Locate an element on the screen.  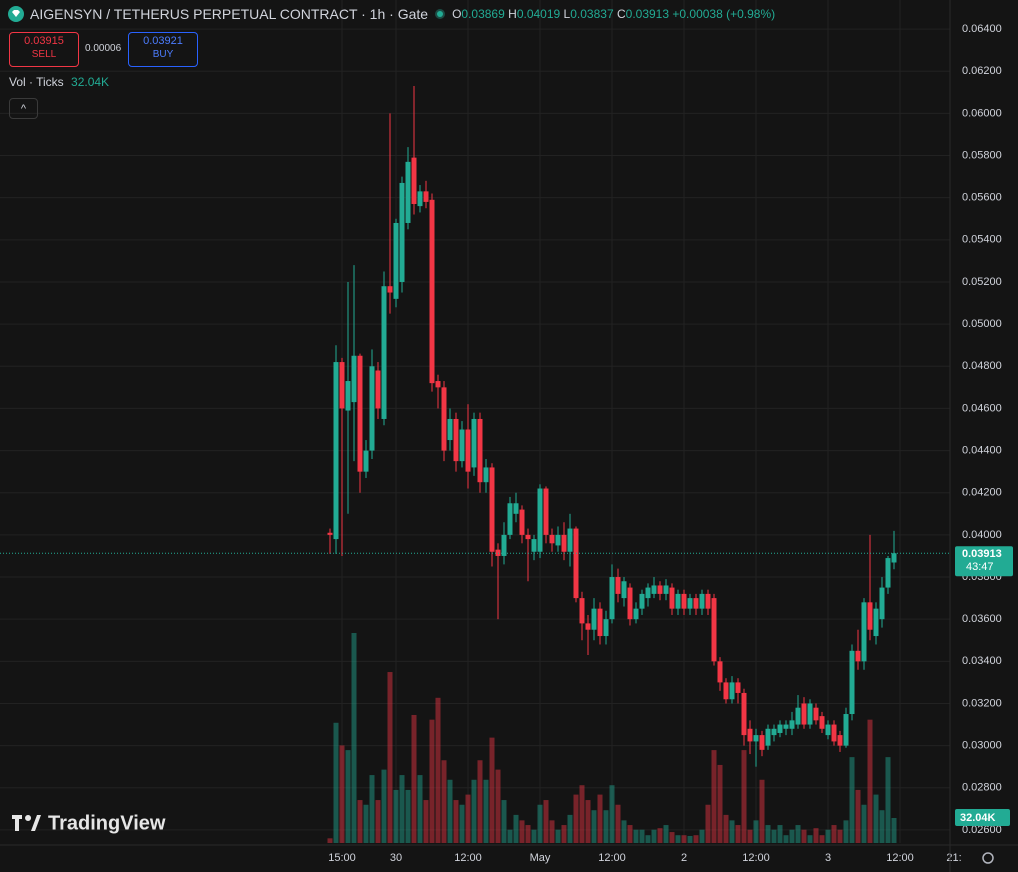
spread: 0.00006 is located at coordinates (103, 48).